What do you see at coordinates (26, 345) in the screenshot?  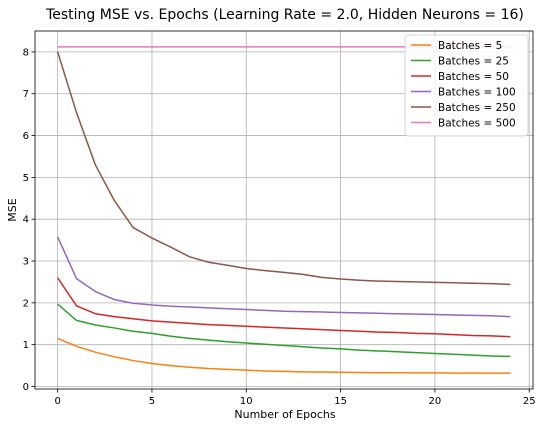 I see `y-tick-label: 1` at bounding box center [26, 345].